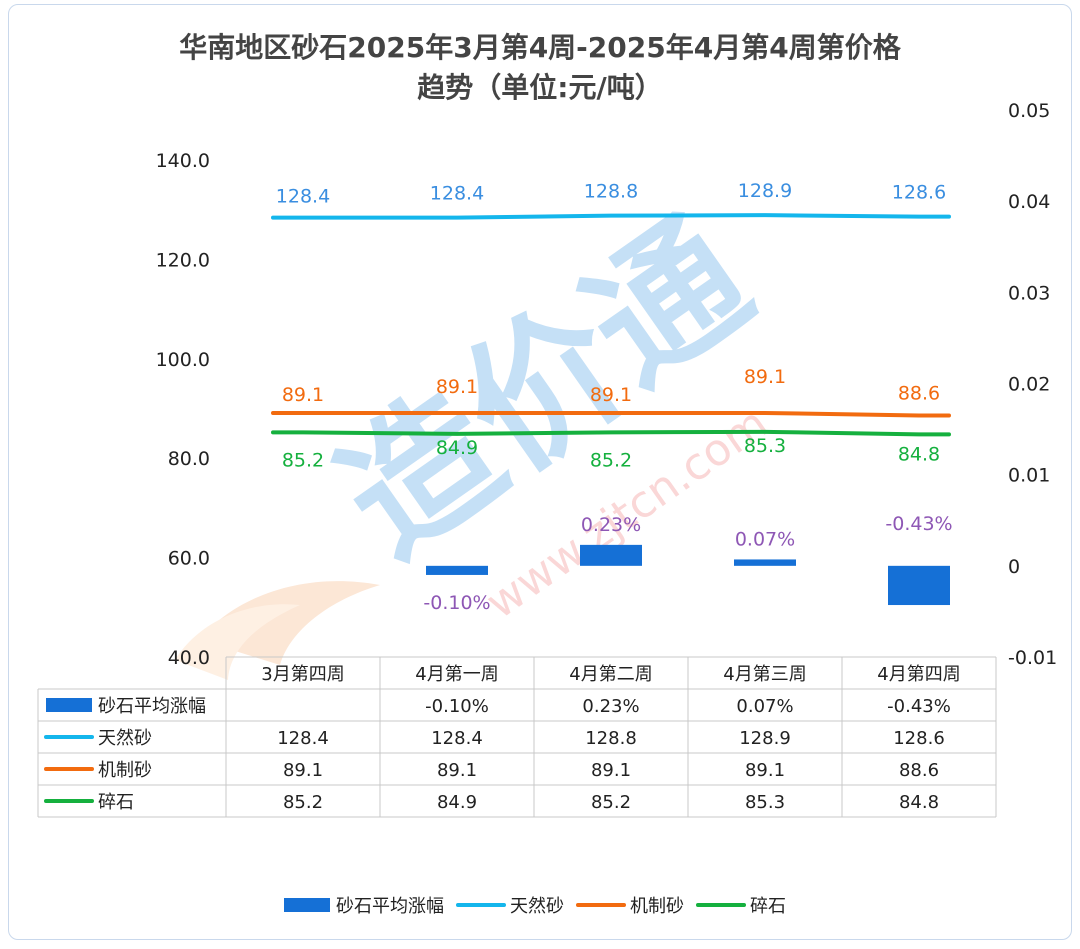 This screenshot has height=949, width=1080. Describe the element at coordinates (765, 738) in the screenshot. I see `table-cell: 128.9` at that location.